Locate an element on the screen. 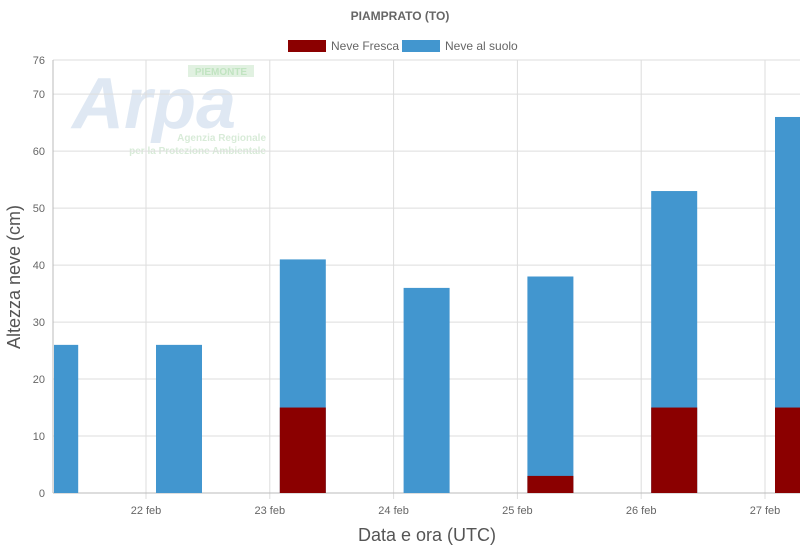 The width and height of the screenshot is (800, 550). legend-item-neve-fresca: Neve Fresca is located at coordinates (343, 46).